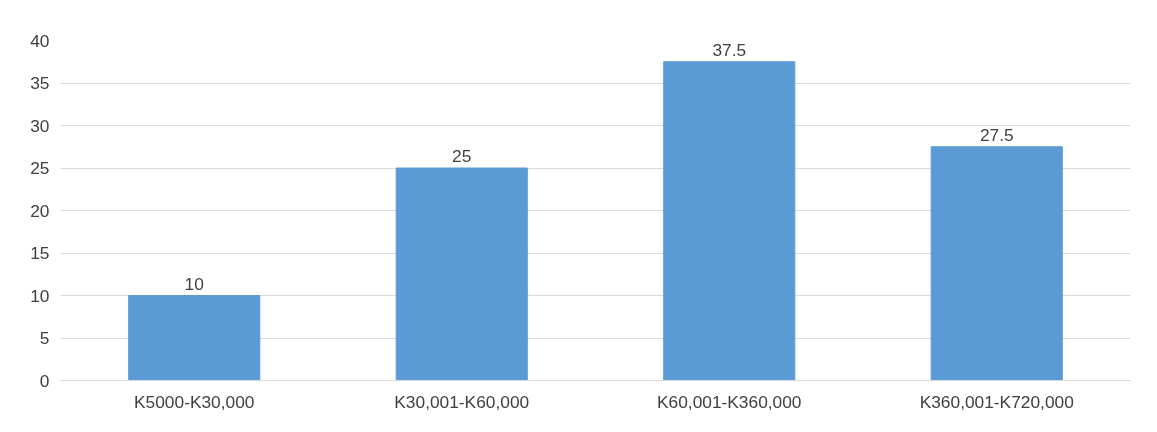 The height and width of the screenshot is (432, 1157). I want to click on y-tick-label: 35, so click(40, 83).